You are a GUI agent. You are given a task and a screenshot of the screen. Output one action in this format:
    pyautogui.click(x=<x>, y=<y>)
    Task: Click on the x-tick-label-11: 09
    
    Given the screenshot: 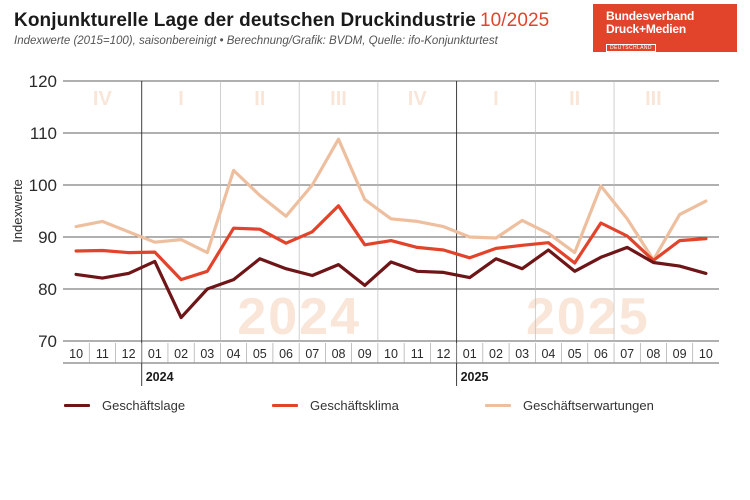 What is the action you would take?
    pyautogui.click(x=365, y=354)
    